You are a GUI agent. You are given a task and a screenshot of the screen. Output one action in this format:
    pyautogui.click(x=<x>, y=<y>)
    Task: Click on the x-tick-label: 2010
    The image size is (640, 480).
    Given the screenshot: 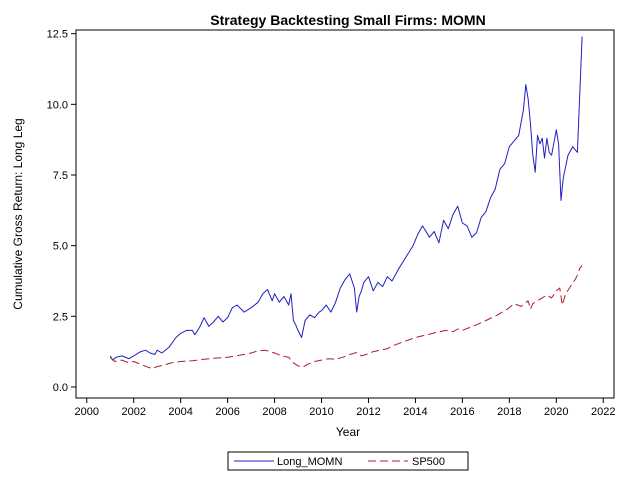 What is the action you would take?
    pyautogui.click(x=321, y=412)
    